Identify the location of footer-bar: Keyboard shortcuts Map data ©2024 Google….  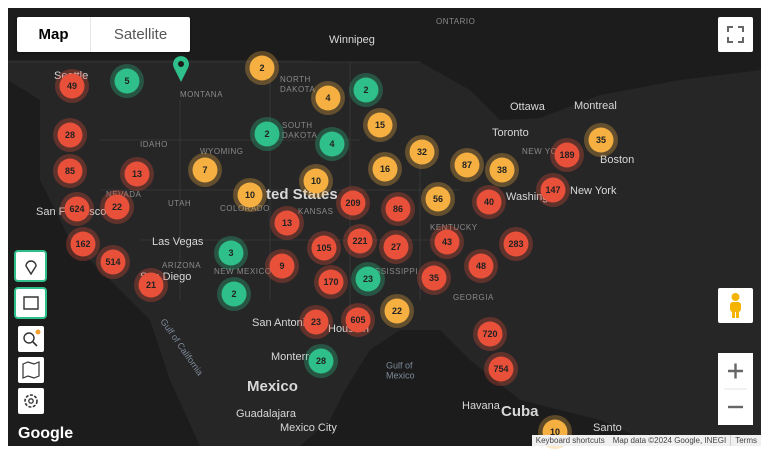
(646, 440).